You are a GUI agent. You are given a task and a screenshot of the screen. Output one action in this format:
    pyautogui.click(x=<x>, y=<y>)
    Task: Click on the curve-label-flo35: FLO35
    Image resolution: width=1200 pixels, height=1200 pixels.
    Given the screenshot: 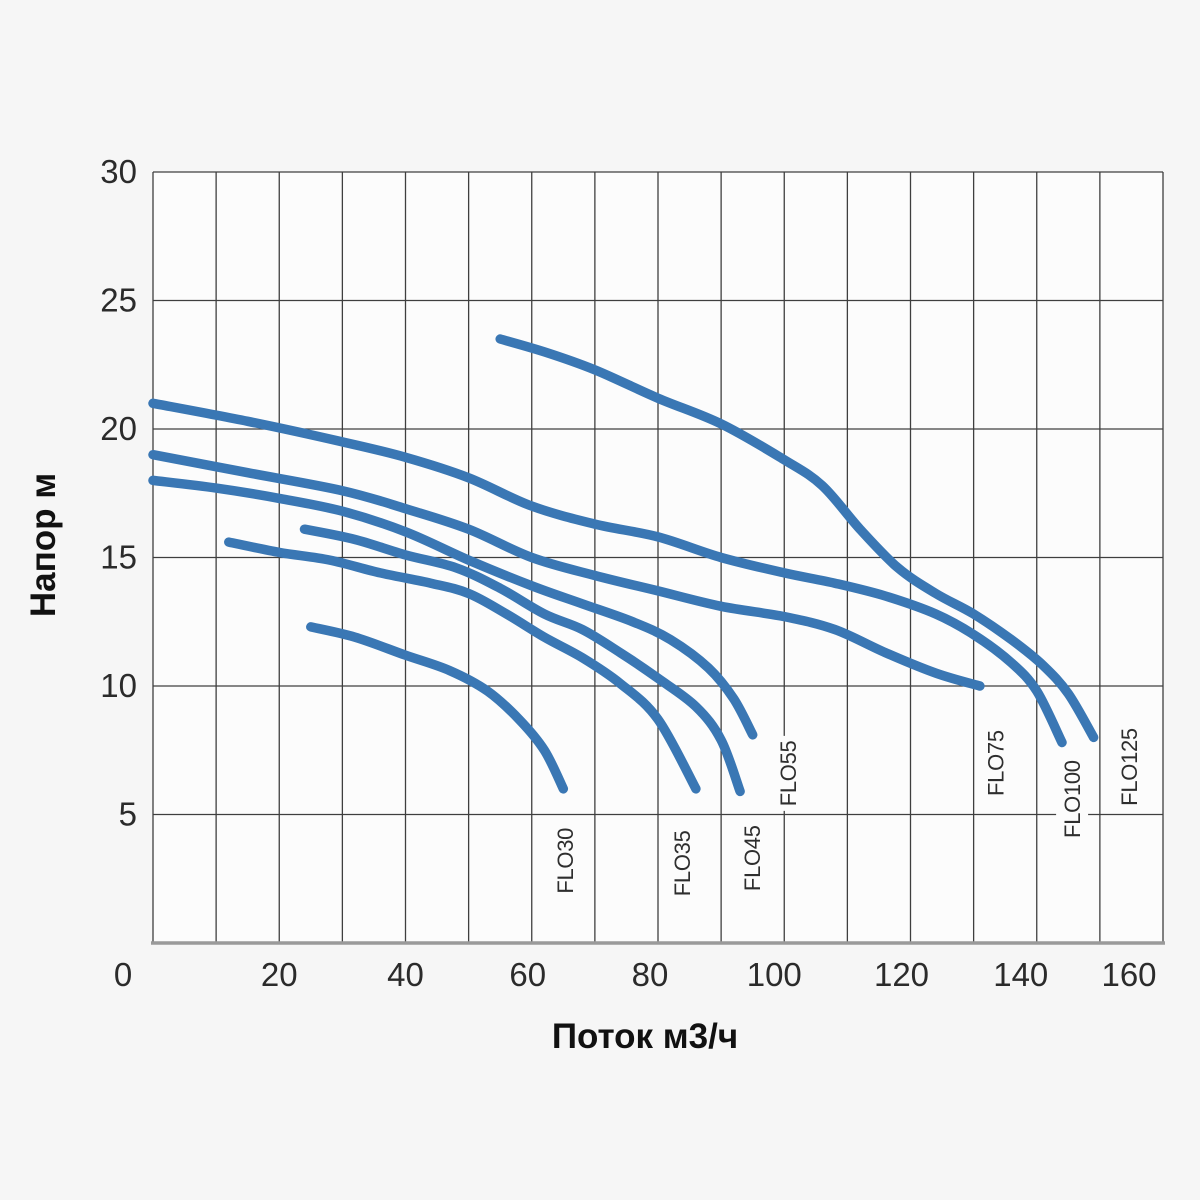 What is the action you would take?
    pyautogui.click(x=681, y=863)
    